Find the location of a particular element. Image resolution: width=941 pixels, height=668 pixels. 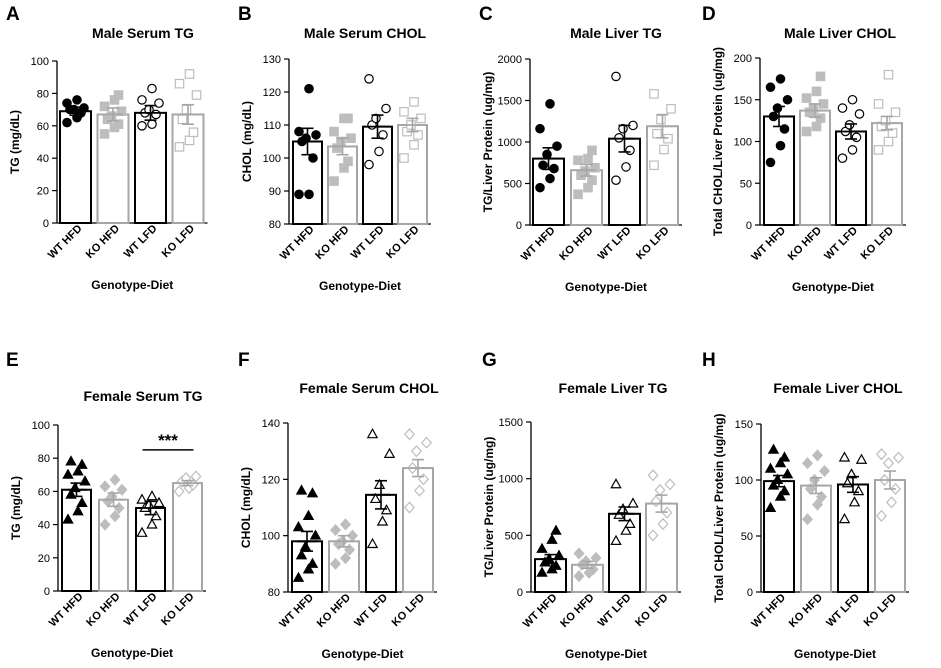

y-tick-label: 0 is located at coordinates (519, 226).